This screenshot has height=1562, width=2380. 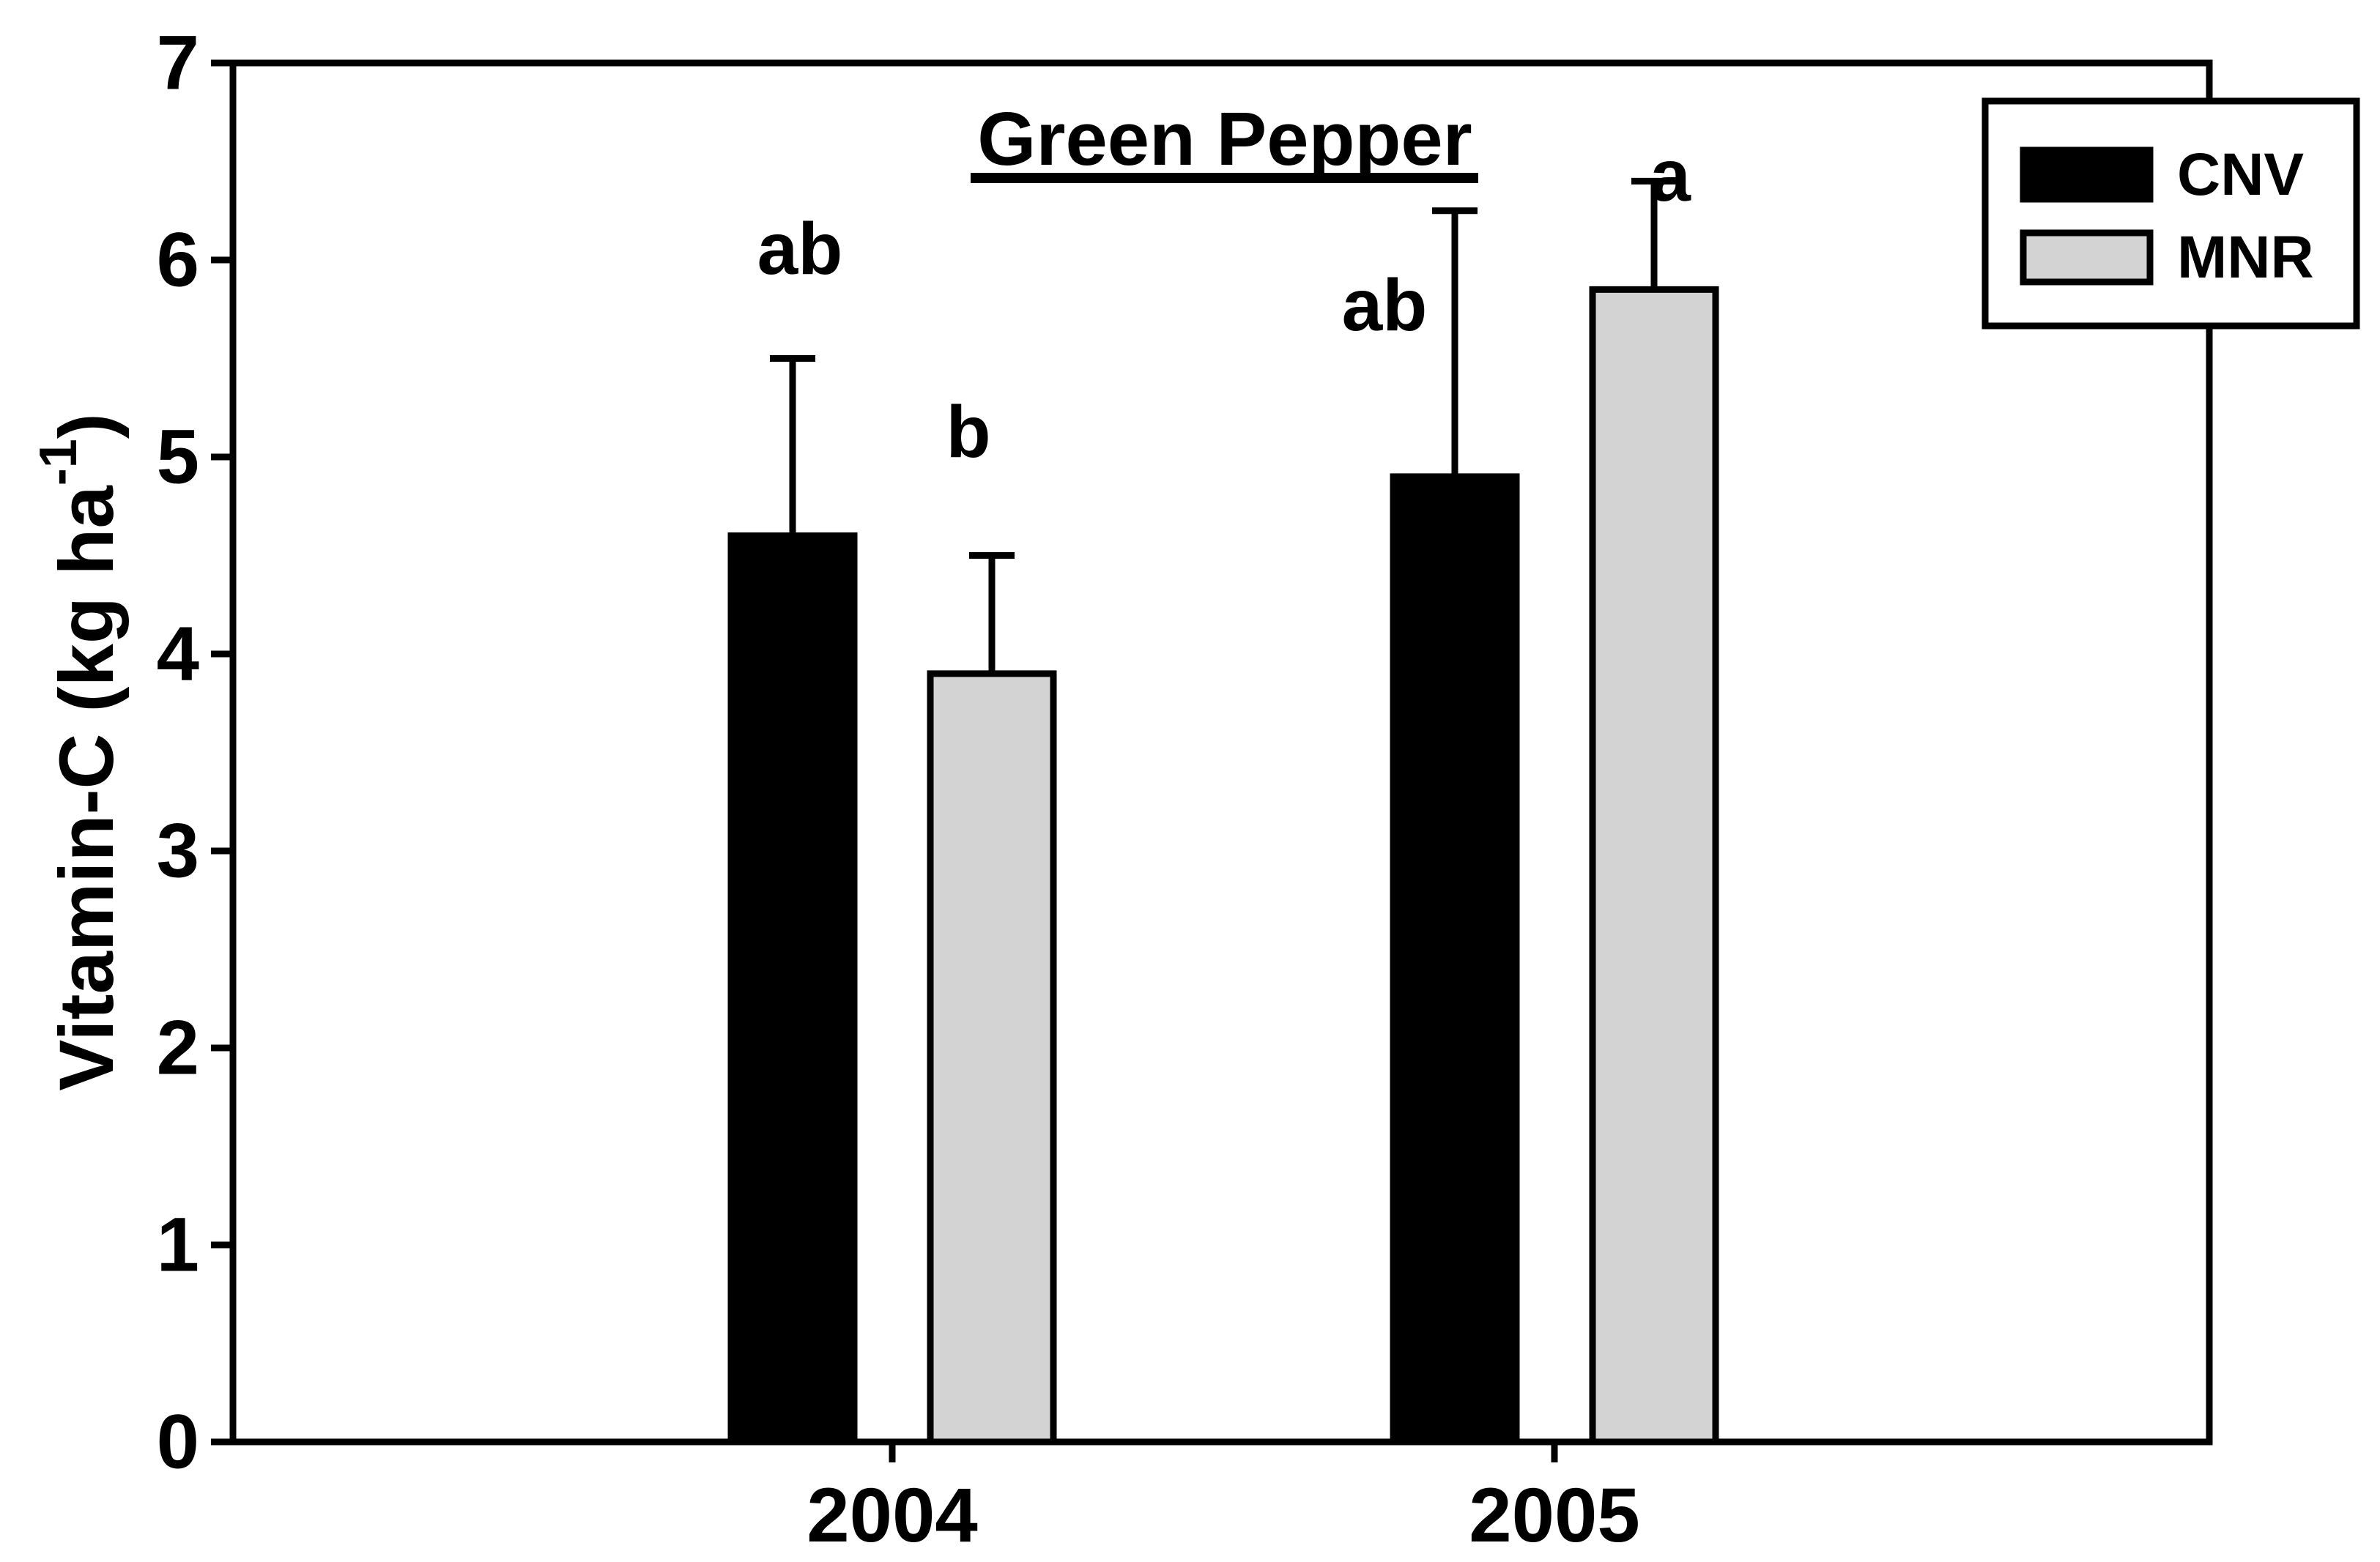 What do you see at coordinates (892, 1515) in the screenshot?
I see `x-axis-tick-label: 2004` at bounding box center [892, 1515].